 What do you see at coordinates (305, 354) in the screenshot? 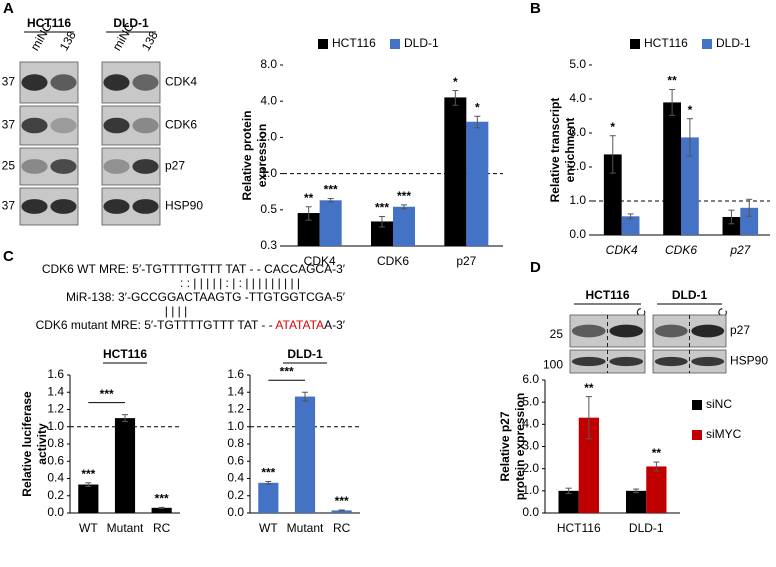
I see `chart-title: DLD-1` at bounding box center [305, 354].